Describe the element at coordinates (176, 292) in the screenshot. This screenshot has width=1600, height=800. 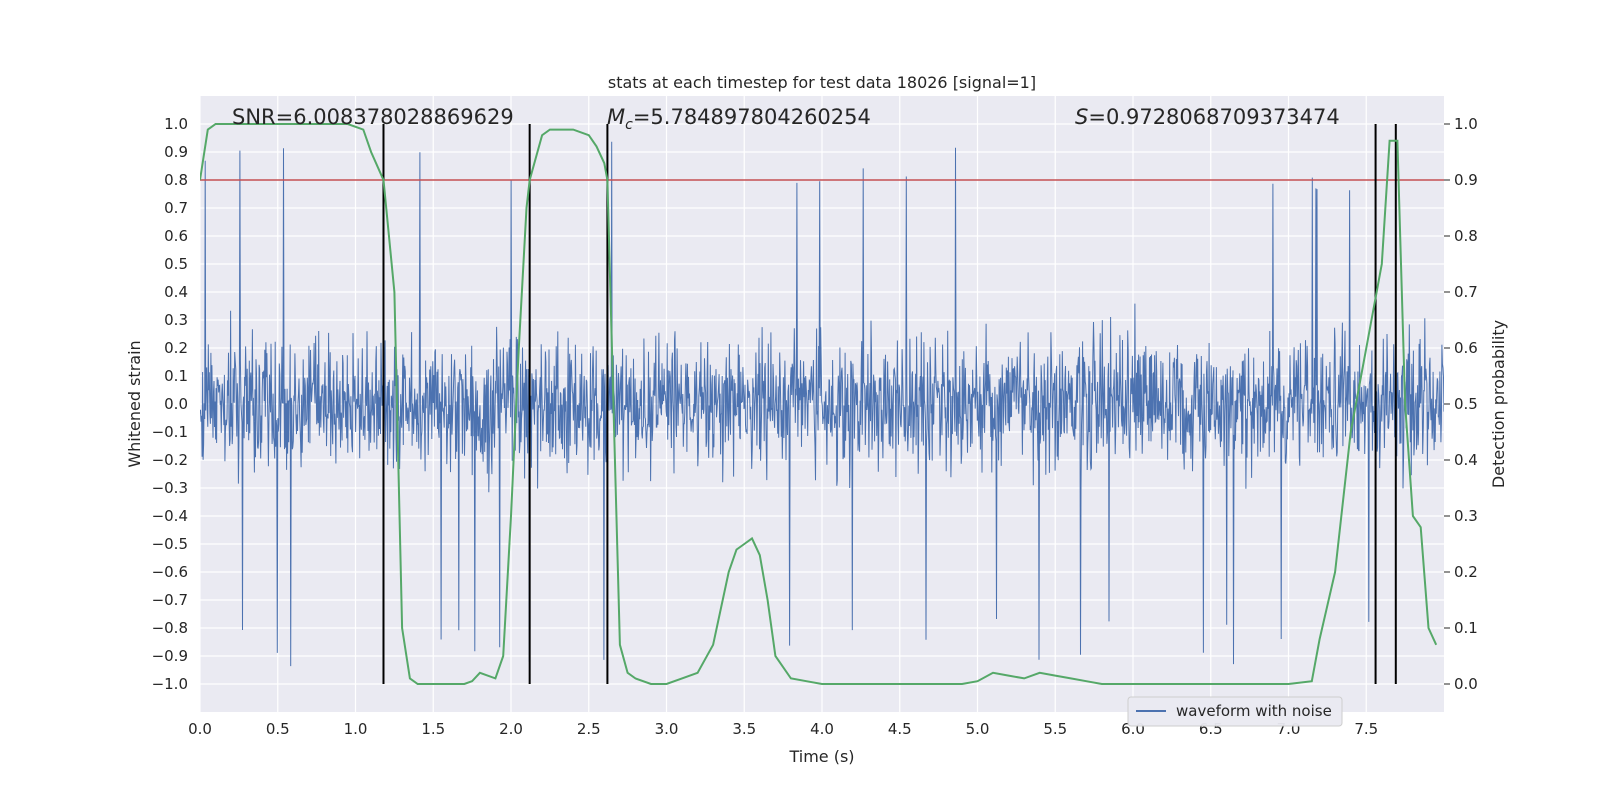
I see `y-tick-label-left: 0.4` at that location.